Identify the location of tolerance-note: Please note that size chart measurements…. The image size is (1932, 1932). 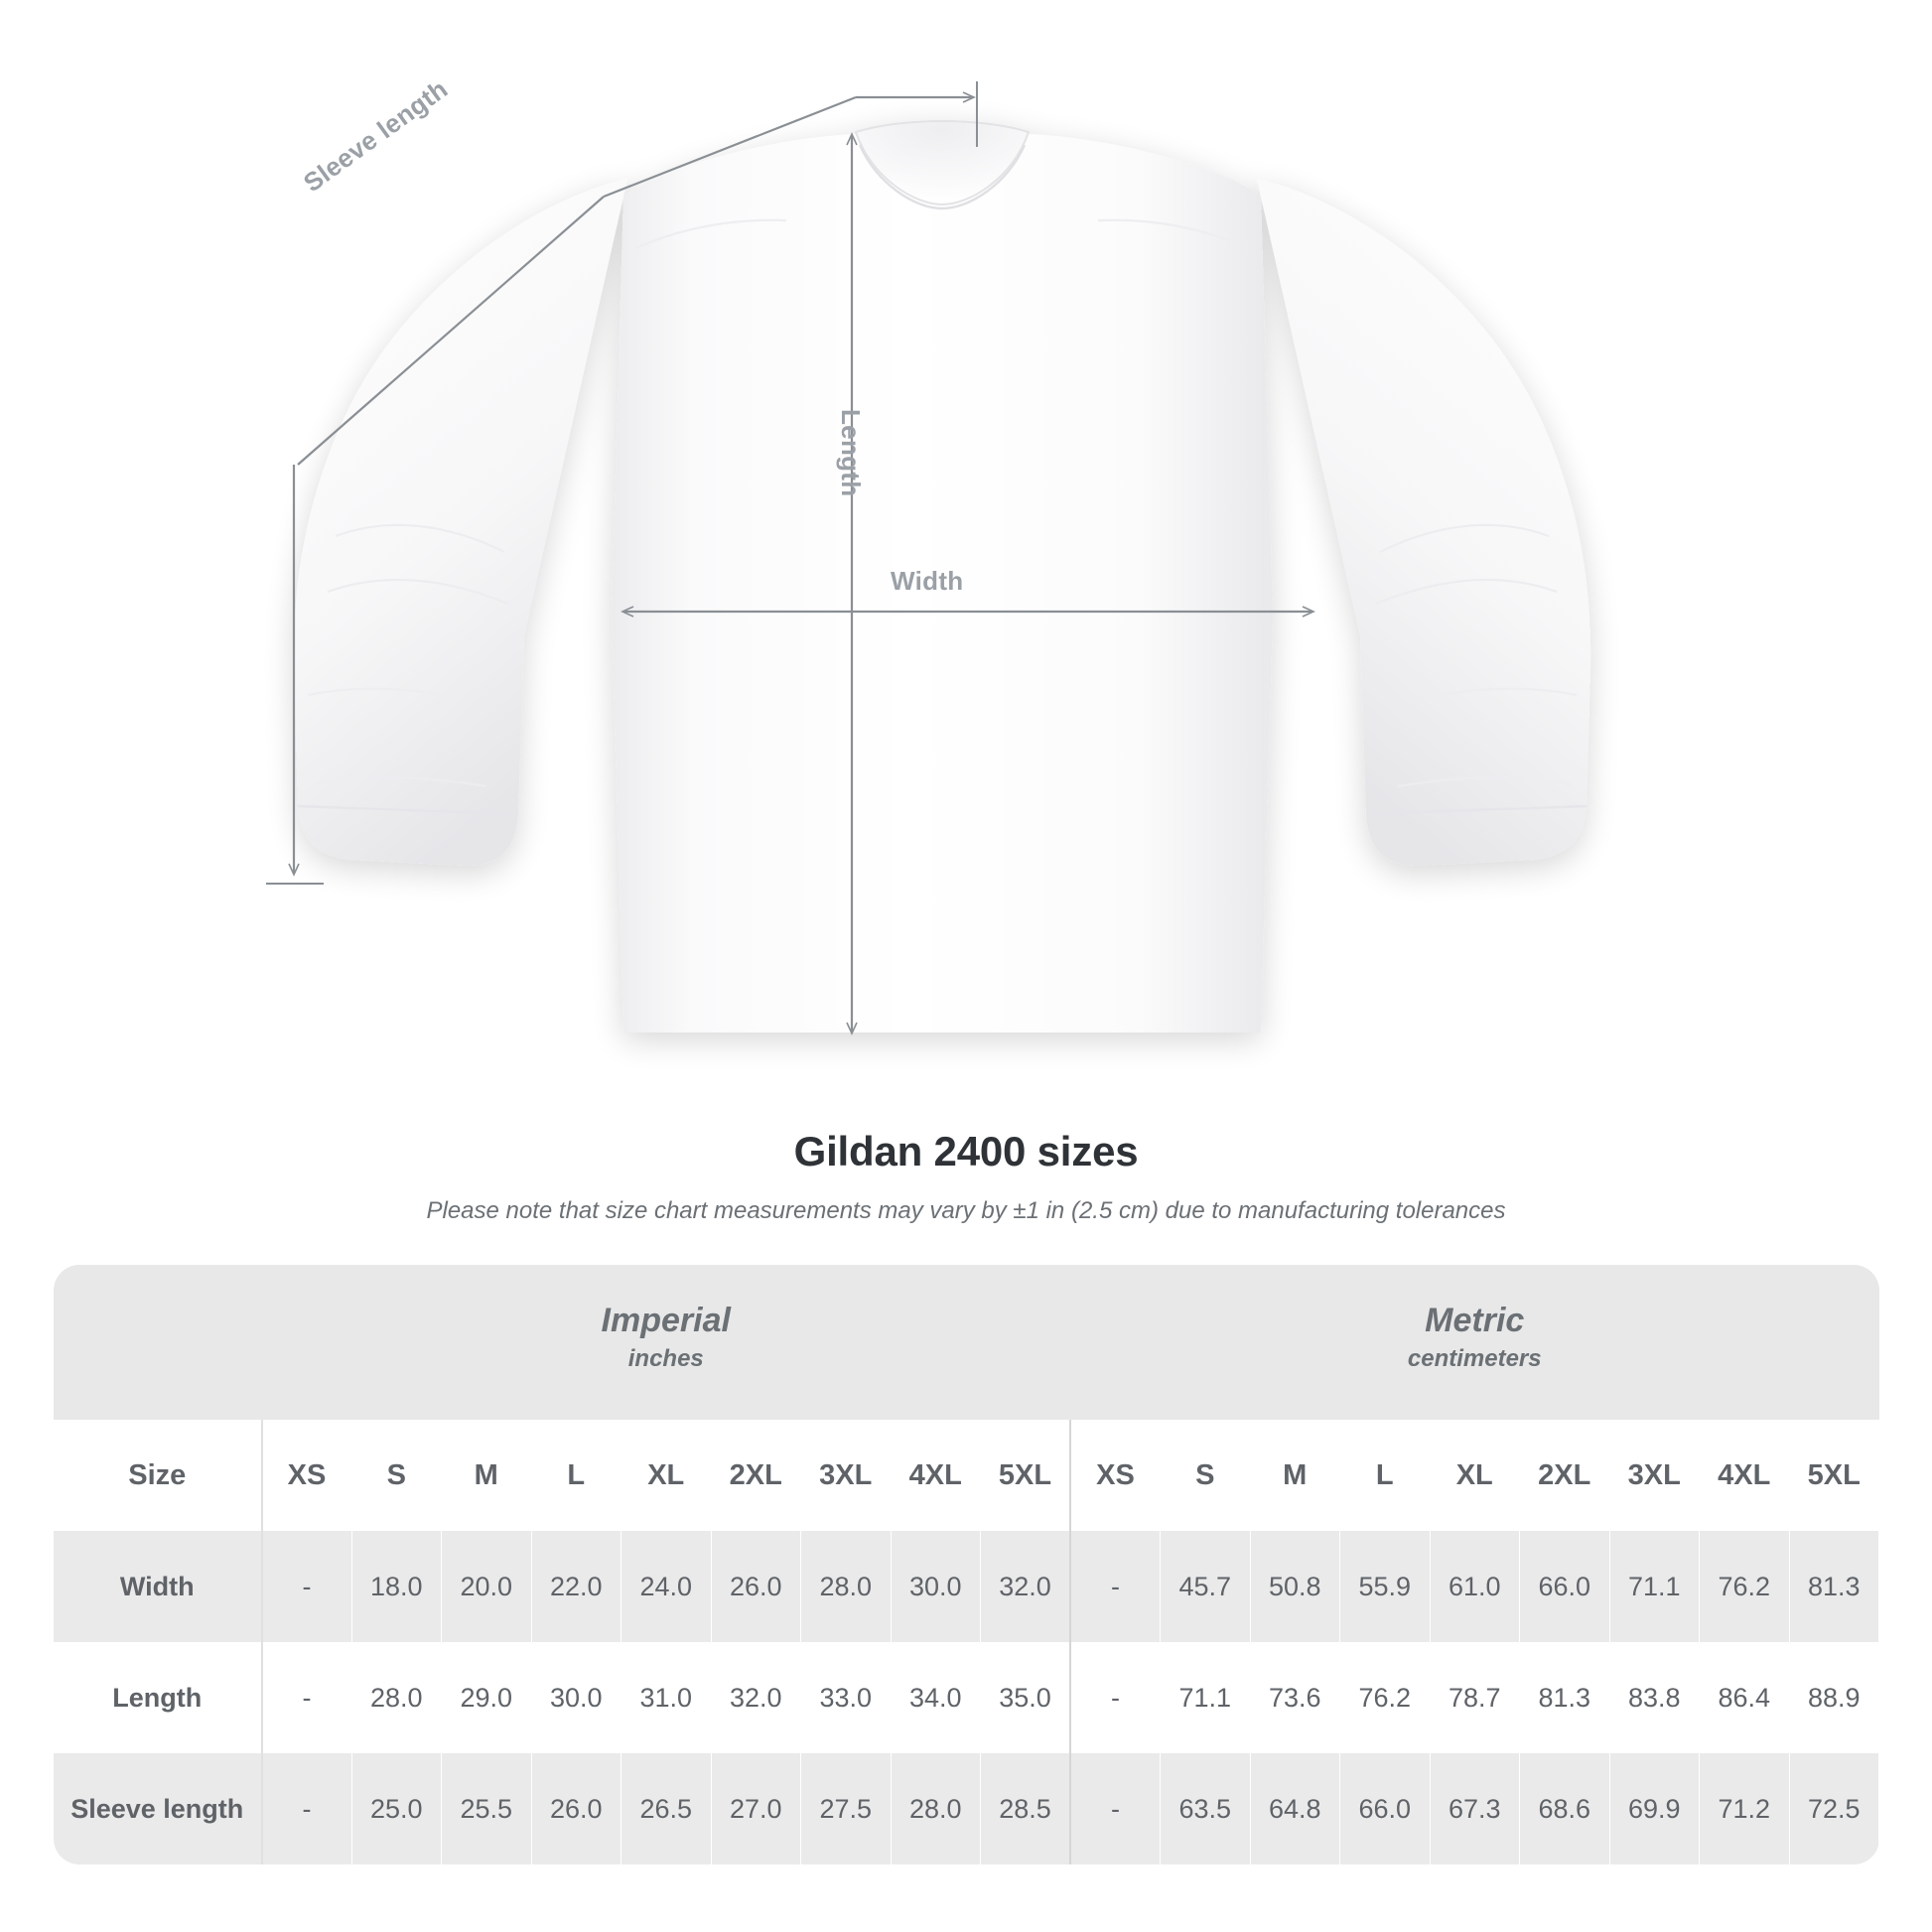
(966, 1210).